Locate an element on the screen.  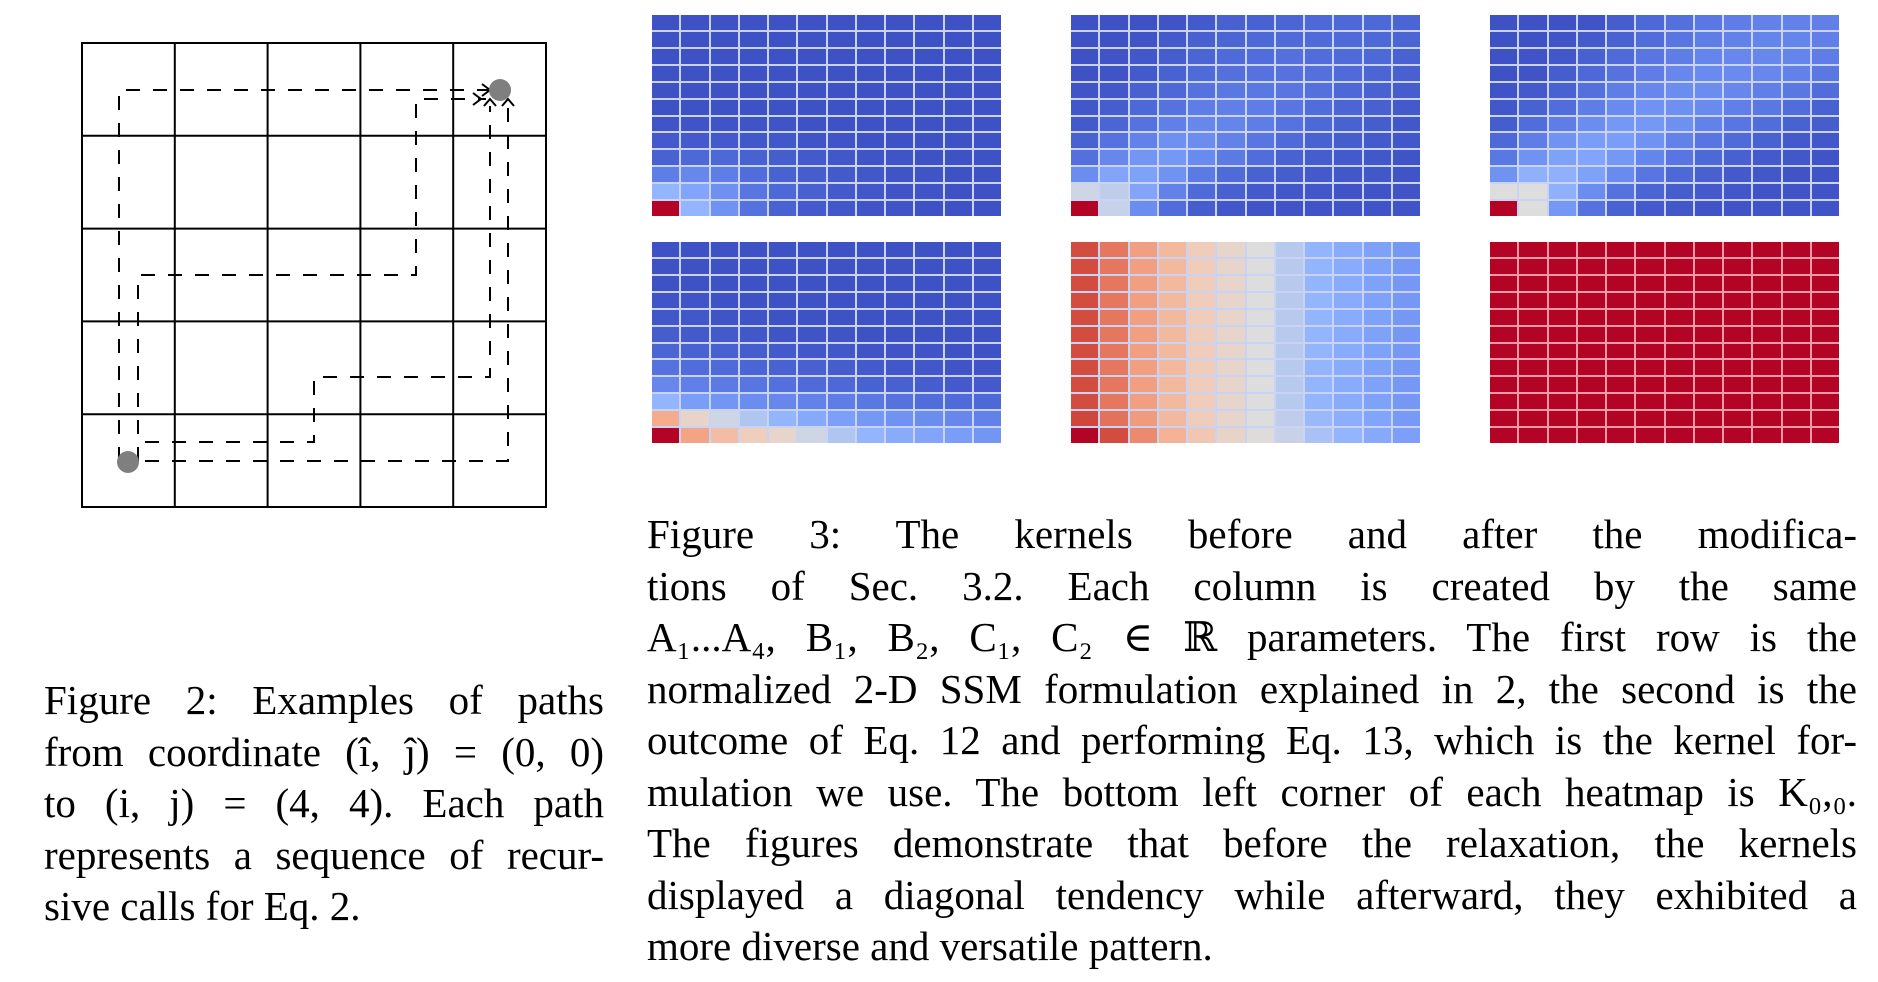
heatmap-row1-col2 is located at coordinates (1245, 115).